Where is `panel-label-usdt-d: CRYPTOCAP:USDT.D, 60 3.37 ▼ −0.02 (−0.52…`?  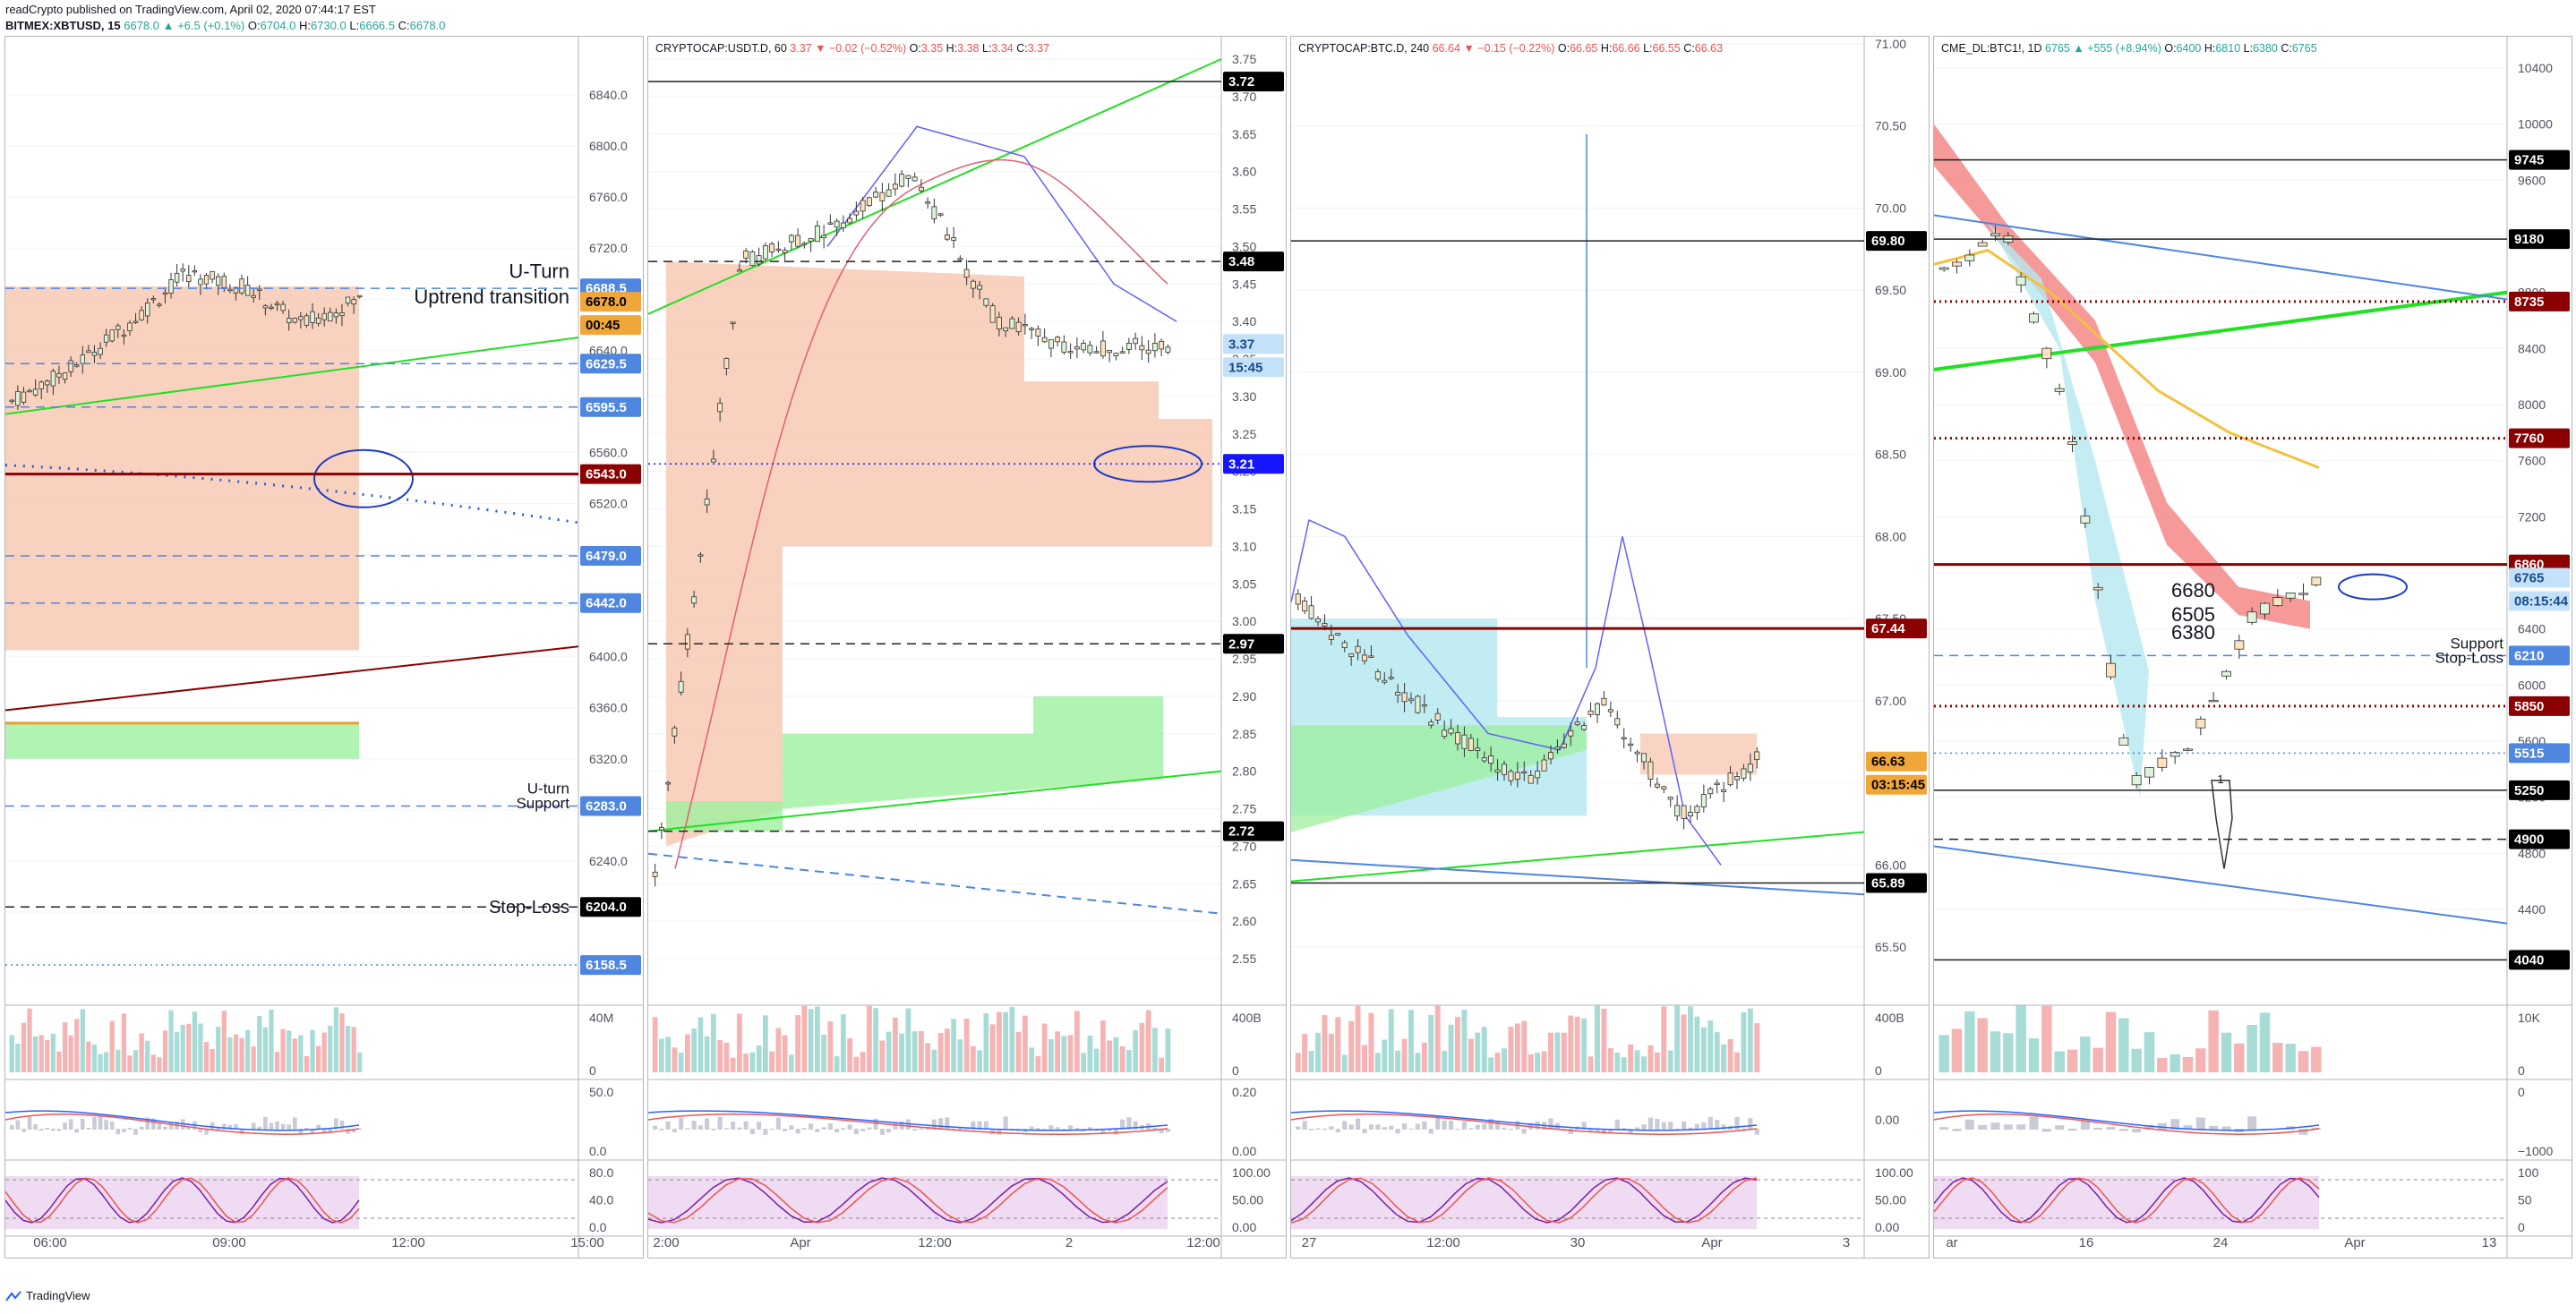
panel-label-usdt-d: CRYPTOCAP:USDT.D, 60 3.37 ▼ −0.02 (−0.52… is located at coordinates (853, 48).